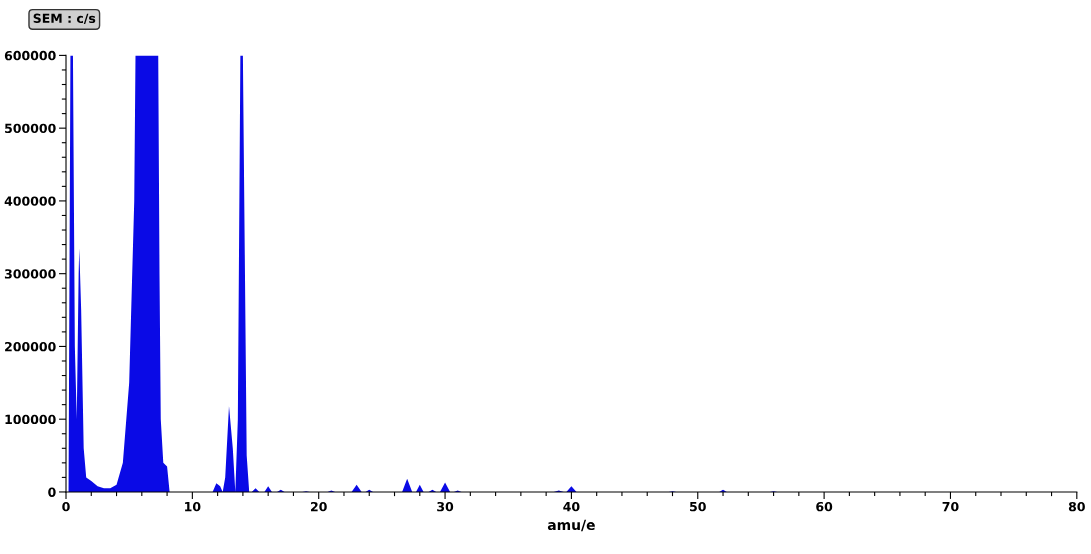  What do you see at coordinates (66, 506) in the screenshot?
I see `x-tick-label: 0` at bounding box center [66, 506].